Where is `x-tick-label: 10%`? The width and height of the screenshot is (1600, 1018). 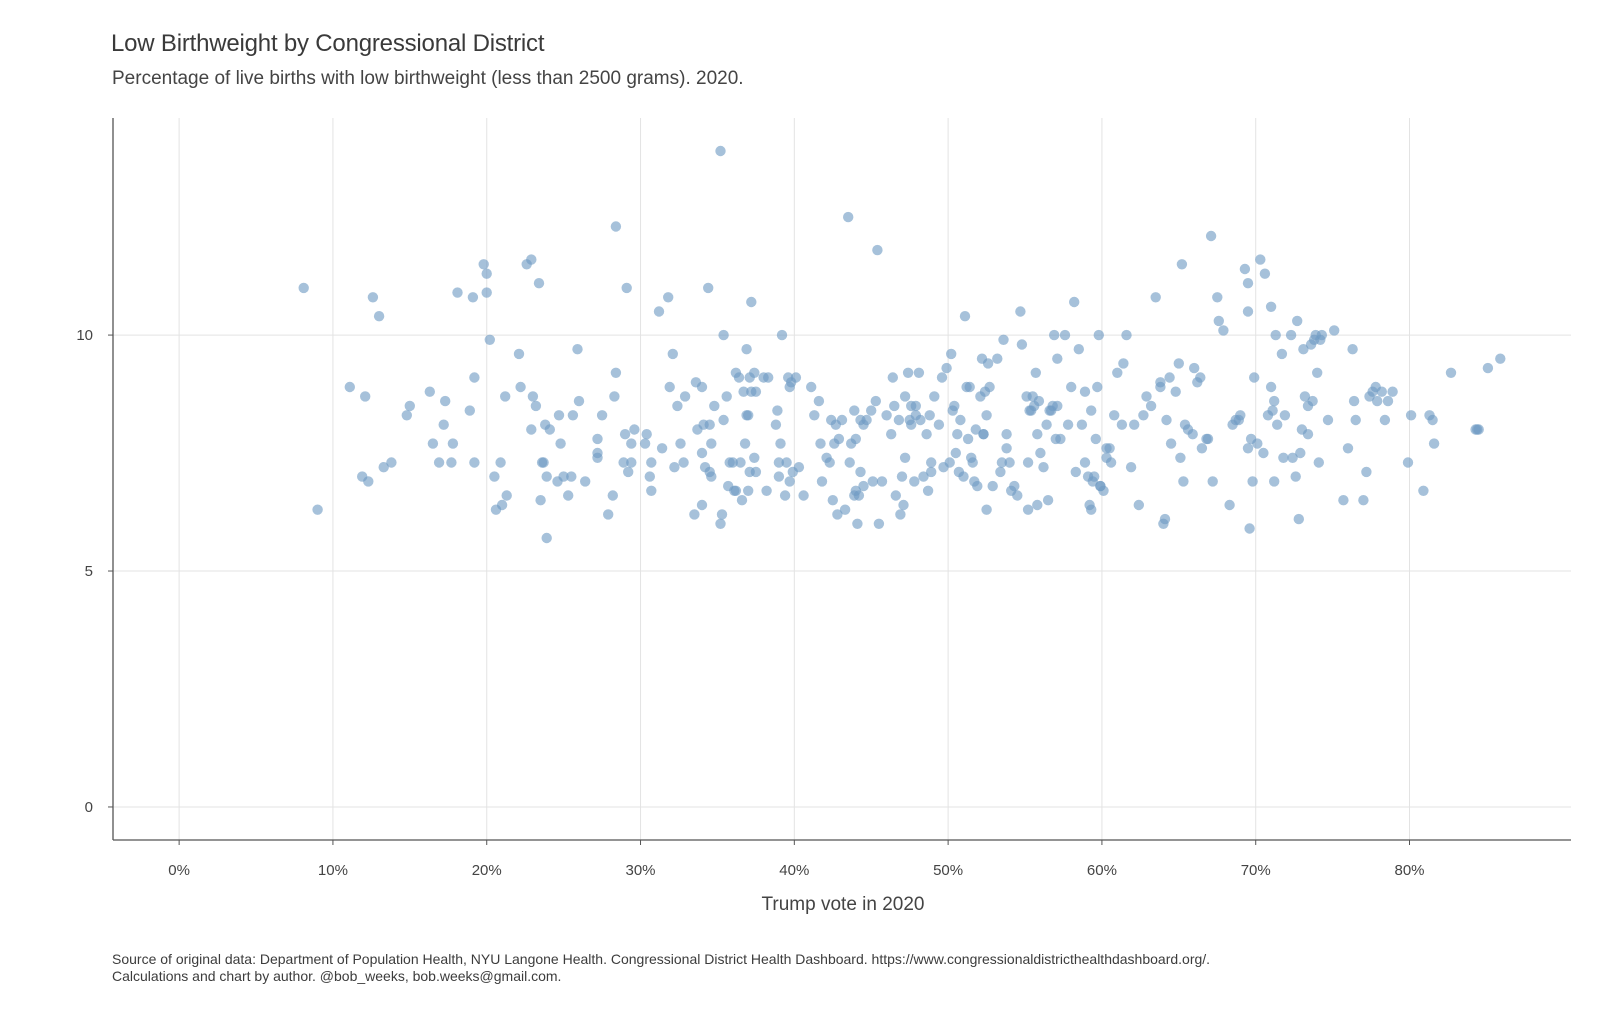
x-tick-label: 10% is located at coordinates (333, 870).